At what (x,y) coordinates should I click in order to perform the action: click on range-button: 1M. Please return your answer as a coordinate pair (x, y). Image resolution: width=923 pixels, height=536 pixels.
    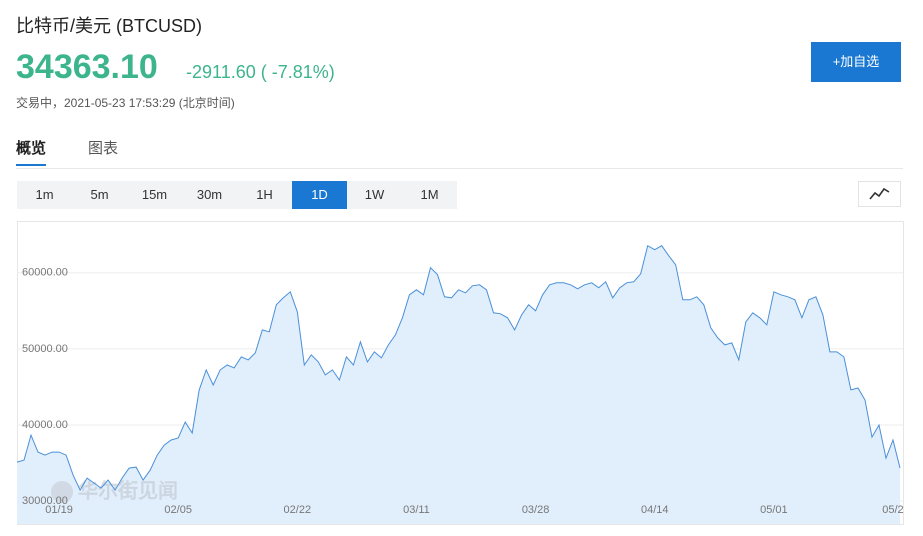
    Looking at the image, I should click on (429, 194).